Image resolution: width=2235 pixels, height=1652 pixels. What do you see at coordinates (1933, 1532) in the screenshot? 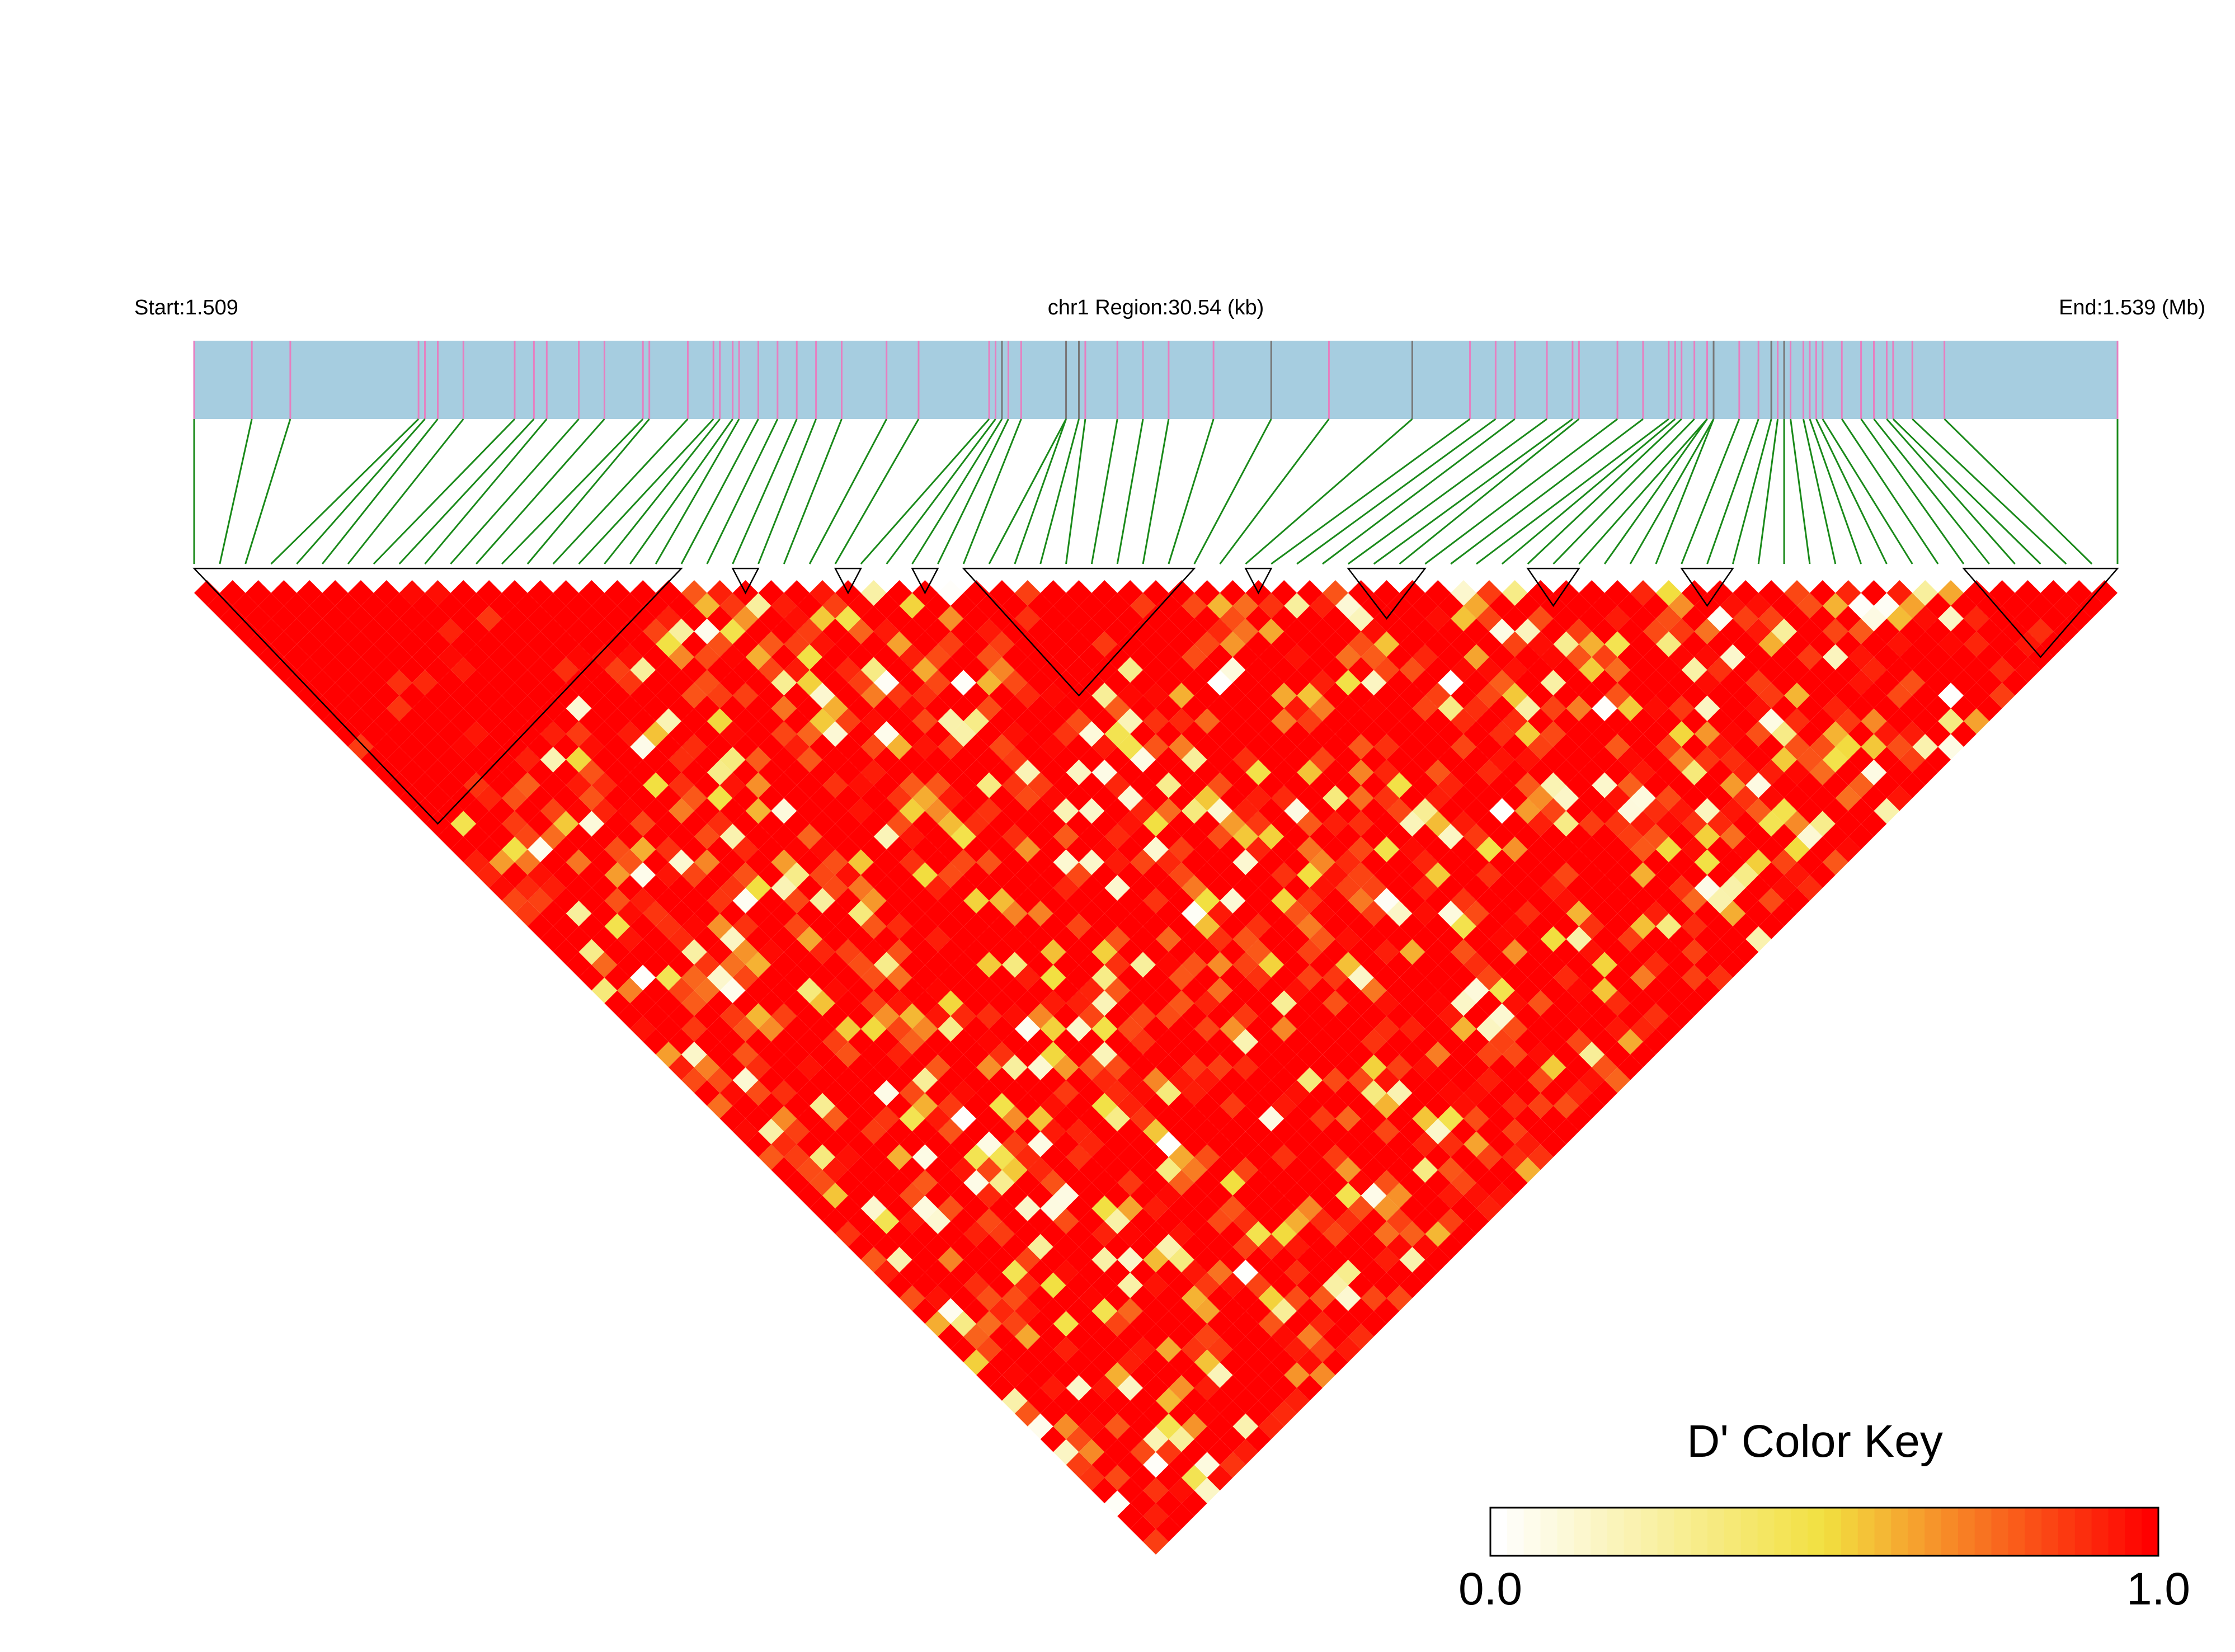
I see `color-key-step` at bounding box center [1933, 1532].